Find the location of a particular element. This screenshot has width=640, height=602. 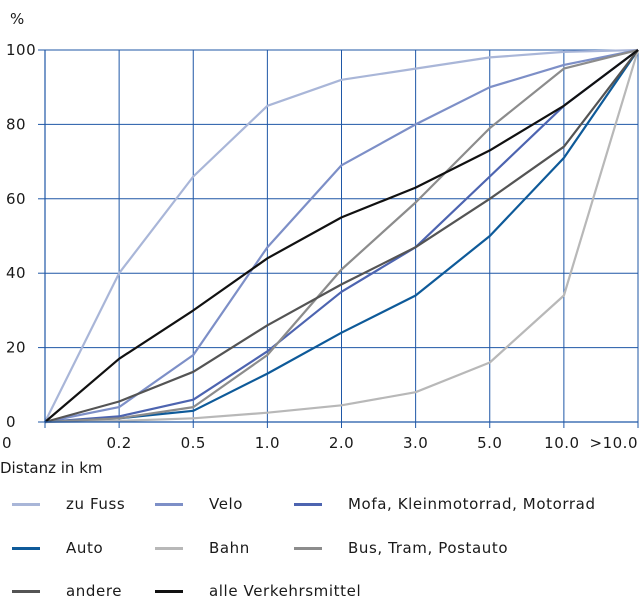

y-tick-label: 0 is located at coordinates (11, 422).